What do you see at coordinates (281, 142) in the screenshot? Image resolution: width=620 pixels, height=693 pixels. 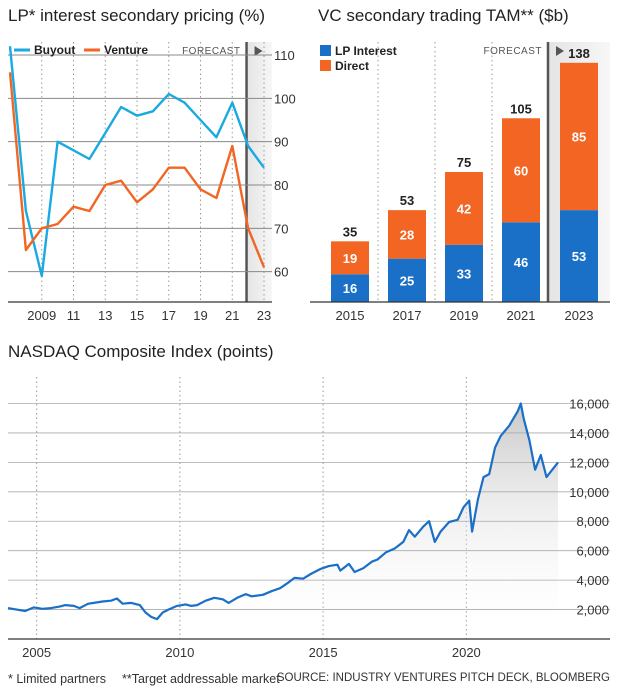 I see `y-tick-label: 90` at bounding box center [281, 142].